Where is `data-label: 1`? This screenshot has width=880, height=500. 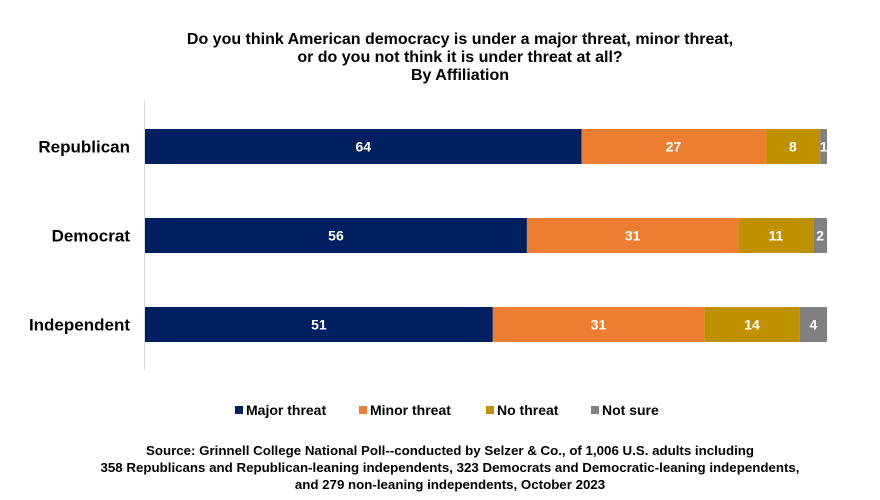
data-label: 1 is located at coordinates (824, 147).